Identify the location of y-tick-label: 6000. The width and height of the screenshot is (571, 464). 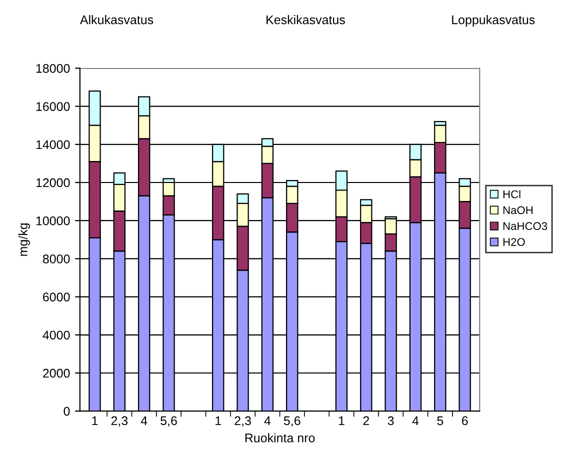
(56, 297).